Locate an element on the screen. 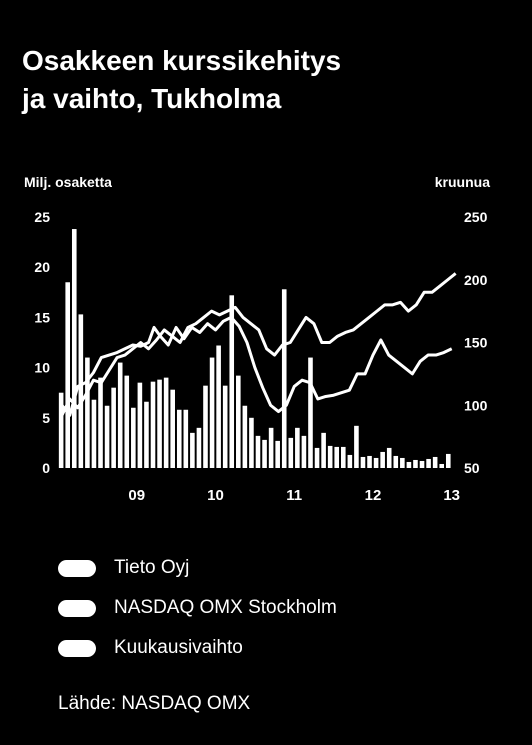 This screenshot has width=532, height=745. left-axis-label: Milj. osaketta is located at coordinates (68, 182).